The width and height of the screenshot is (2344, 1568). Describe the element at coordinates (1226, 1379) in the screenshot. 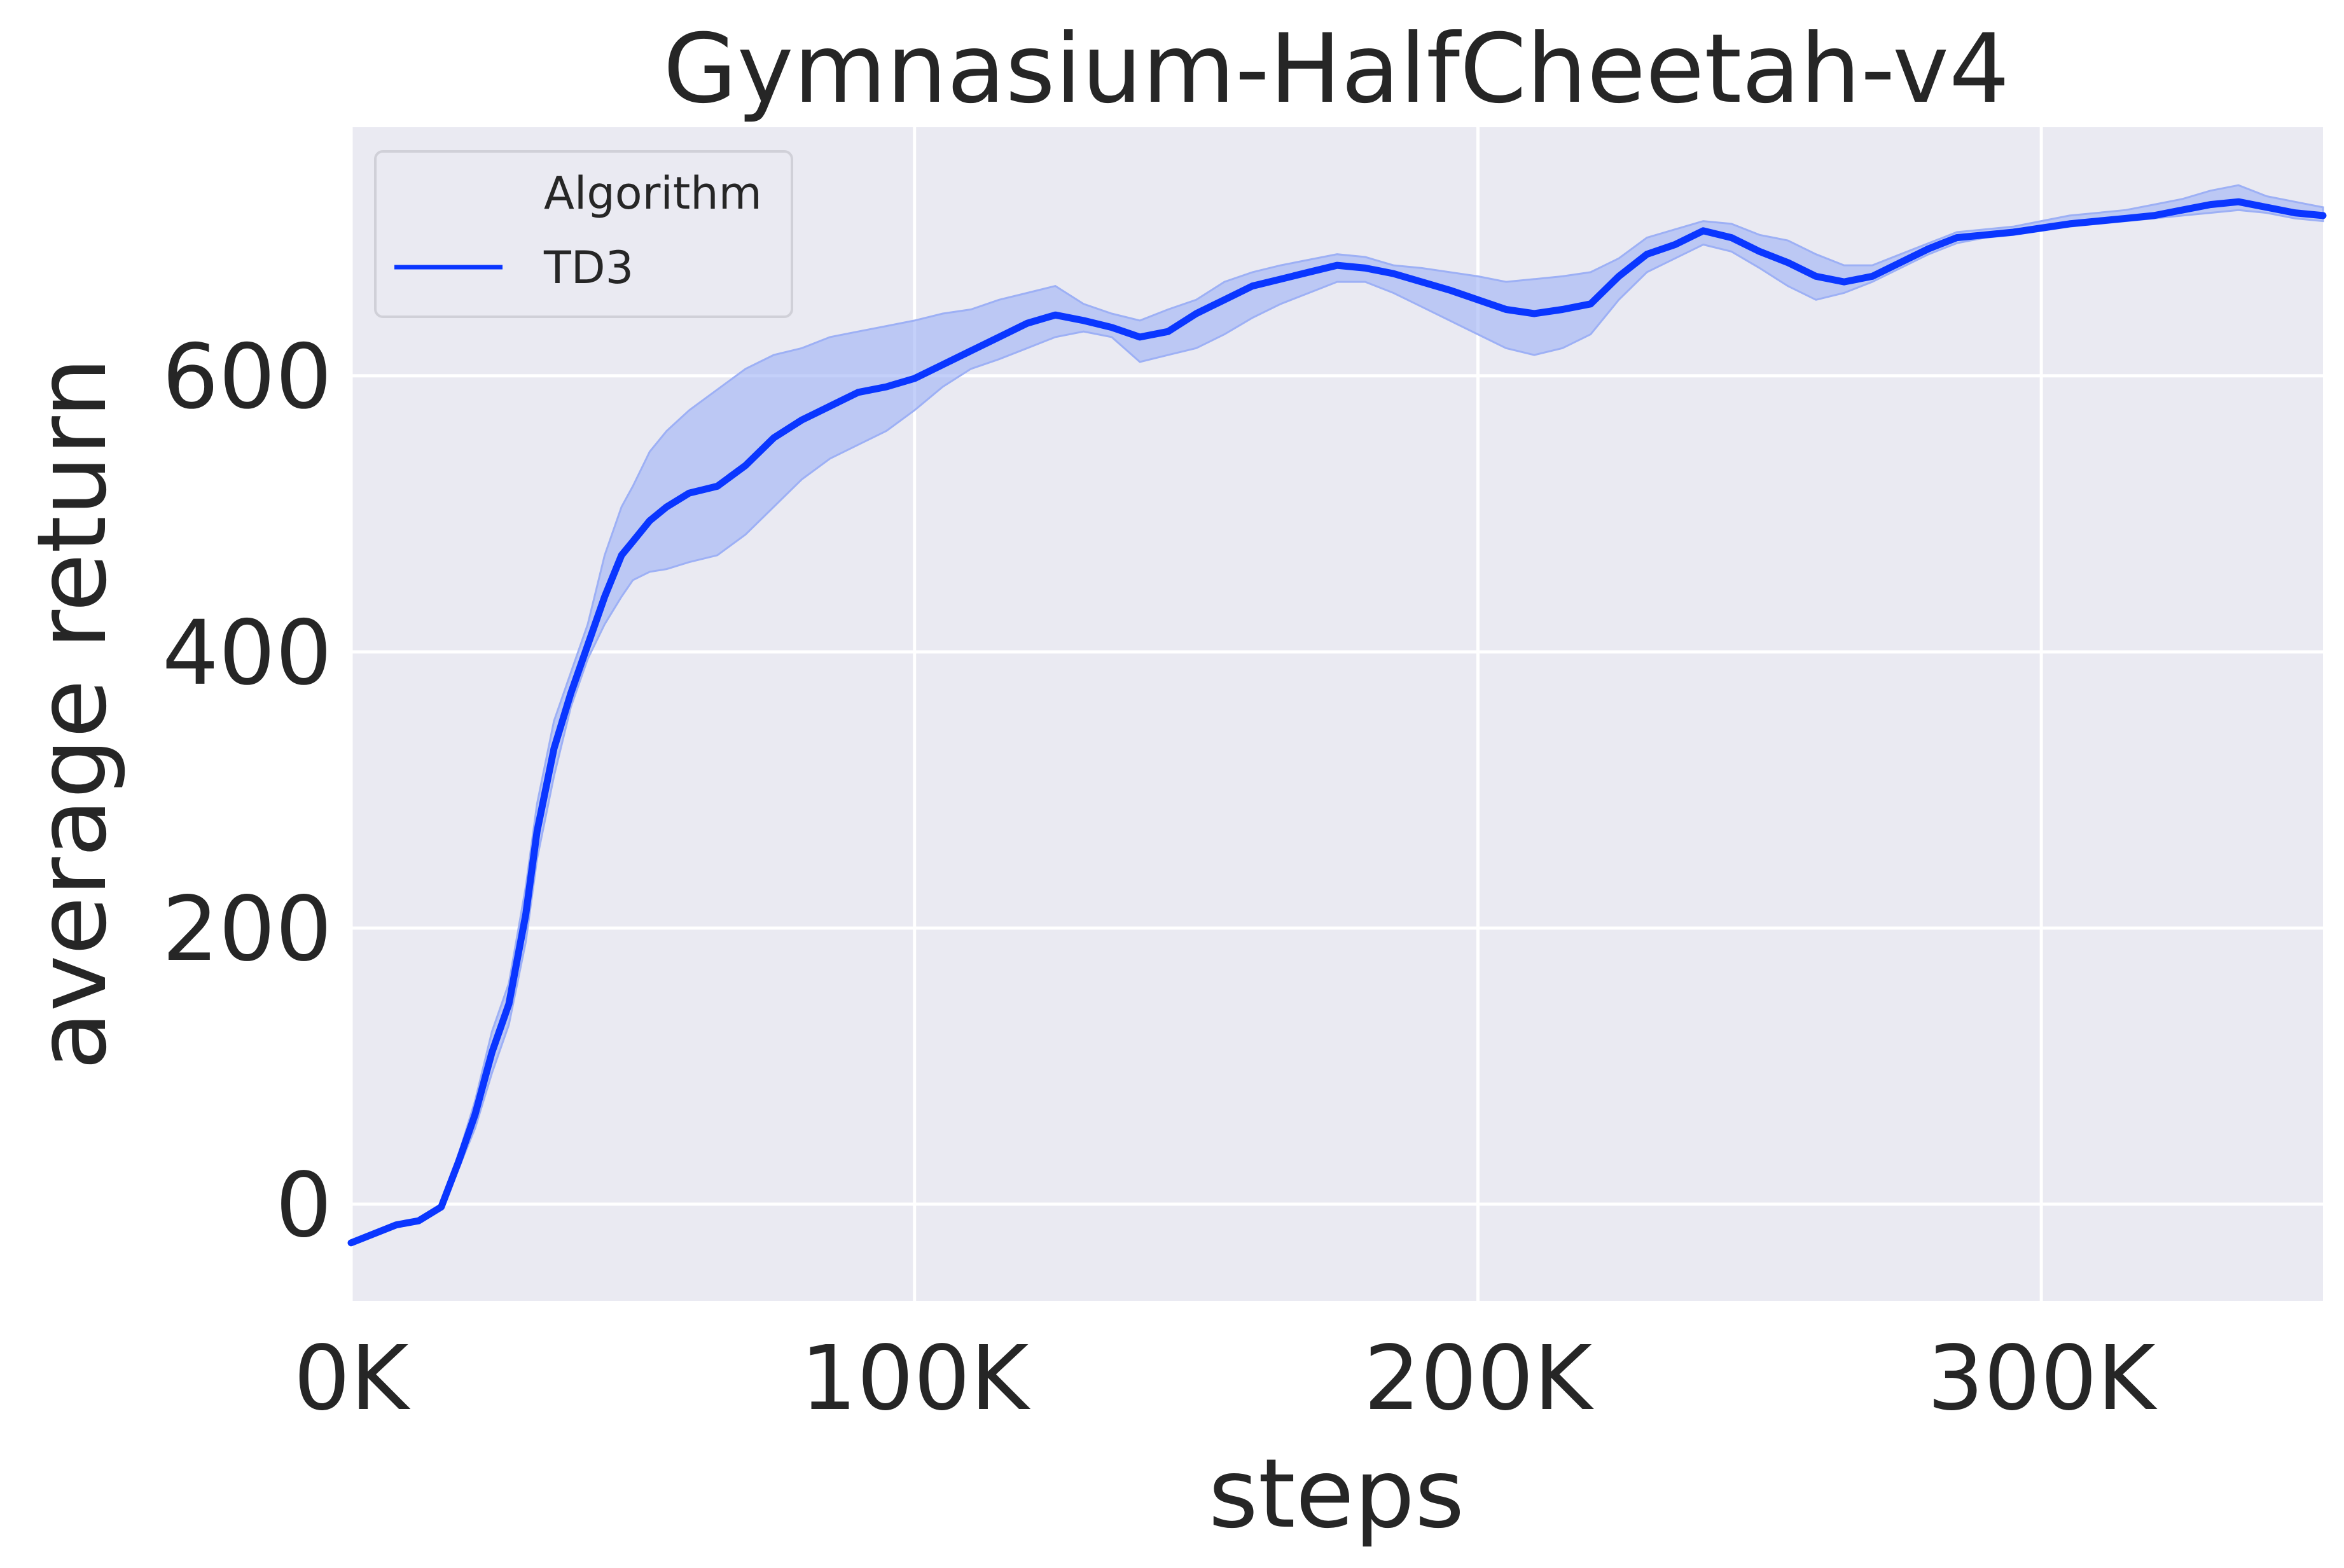

I see `x-tick-labels: 0K 100K 200K 300K` at that location.